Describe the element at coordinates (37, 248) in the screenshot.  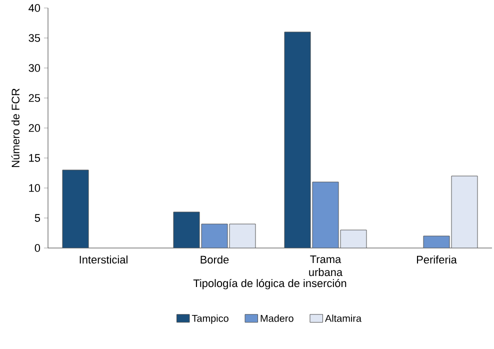
I see `y-tick-label: 0` at that location.